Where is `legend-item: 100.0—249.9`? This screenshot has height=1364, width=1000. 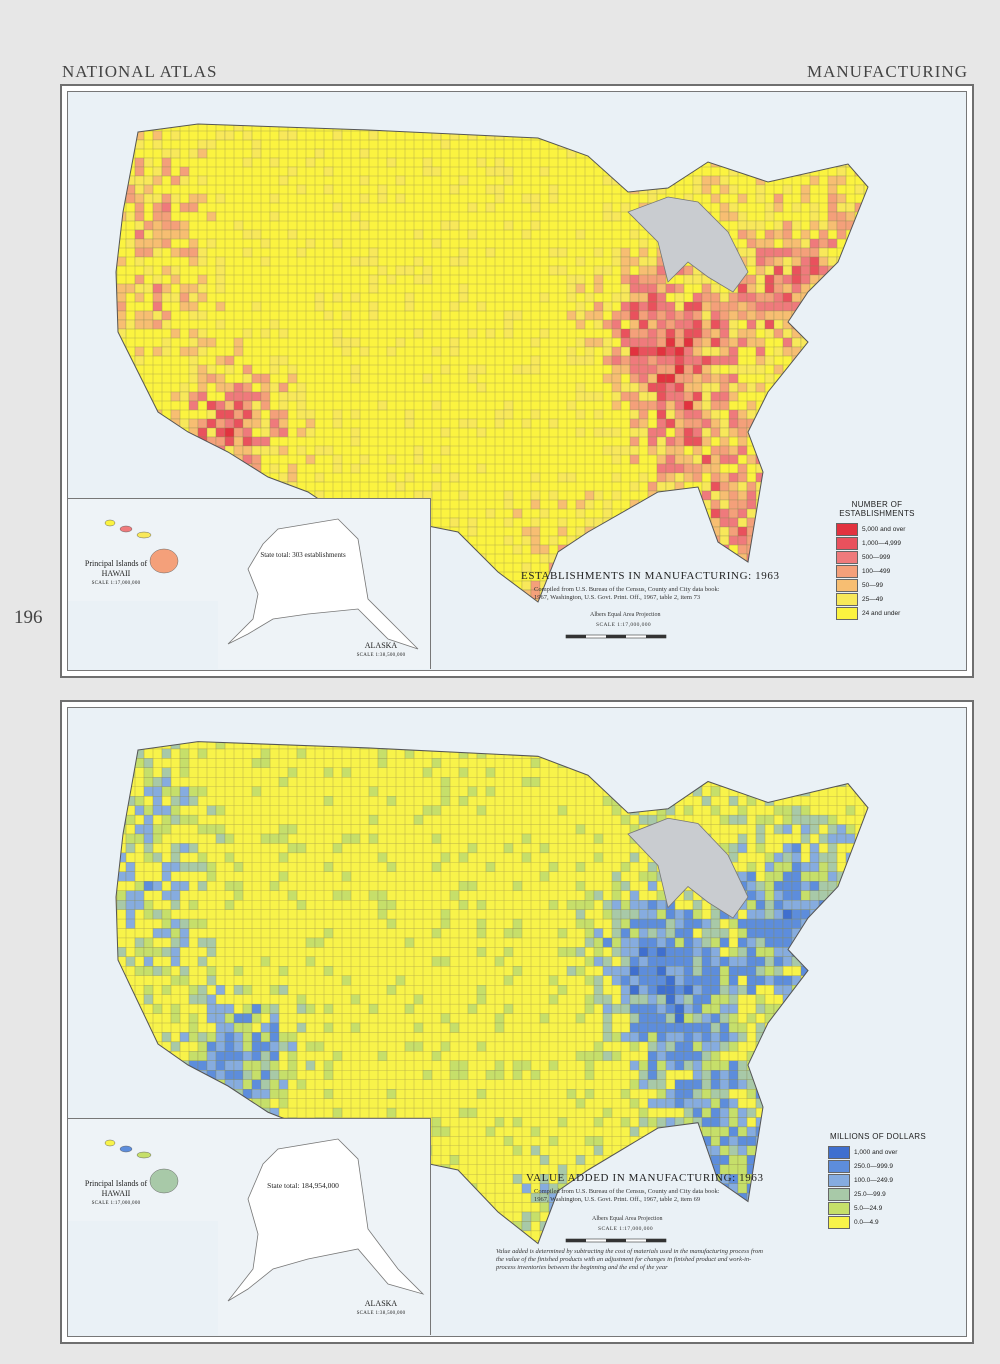
legend-item: 100.0—249.9 is located at coordinates (878, 1180).